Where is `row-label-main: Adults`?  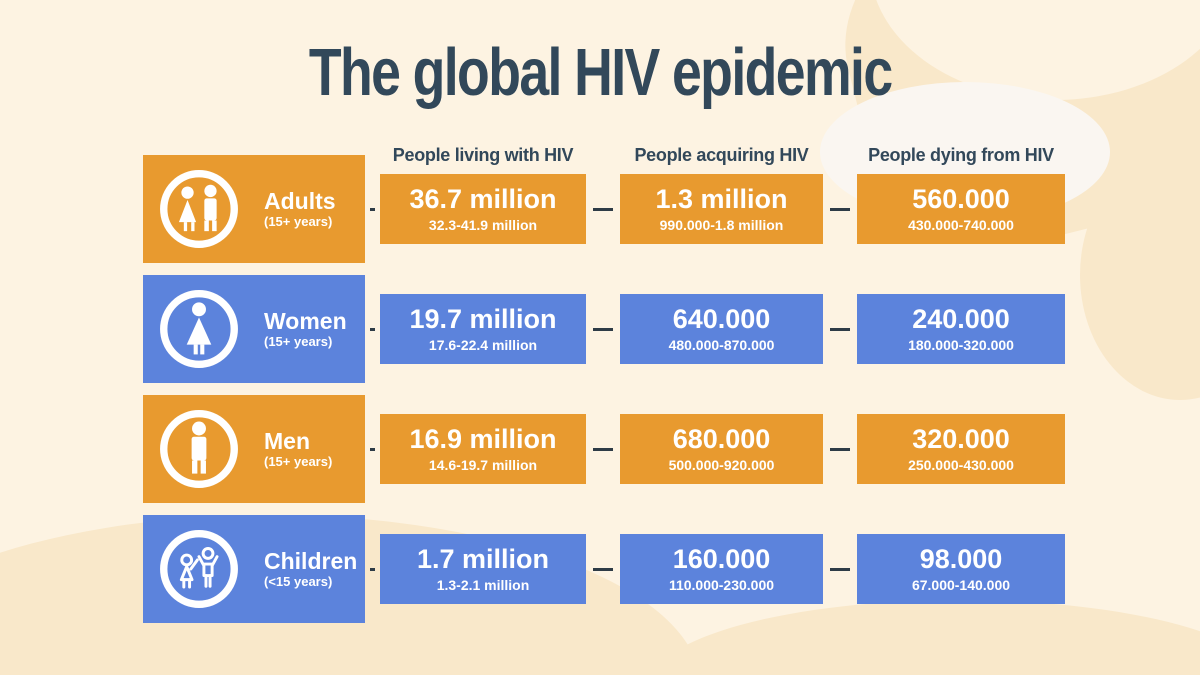
row-label-main: Adults is located at coordinates (300, 201).